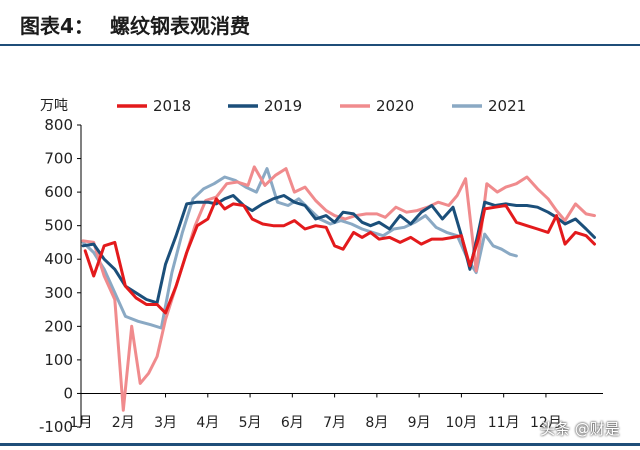 The image size is (640, 450). What do you see at coordinates (172, 106) in the screenshot?
I see `legend-label-2018: 2018` at bounding box center [172, 106].